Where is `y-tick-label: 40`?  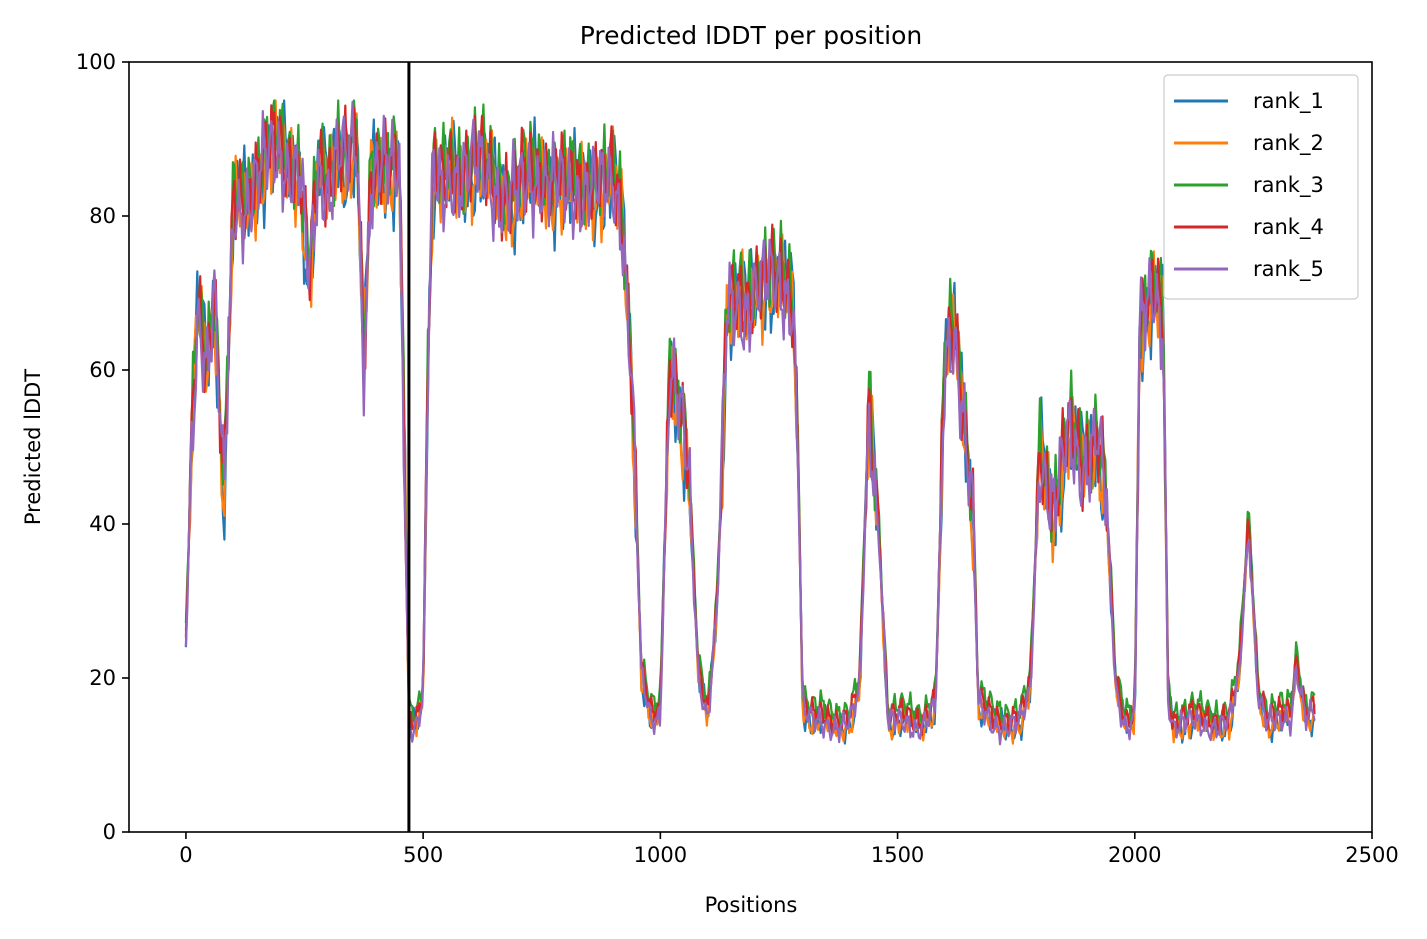 y-tick-label: 40 is located at coordinates (102, 524).